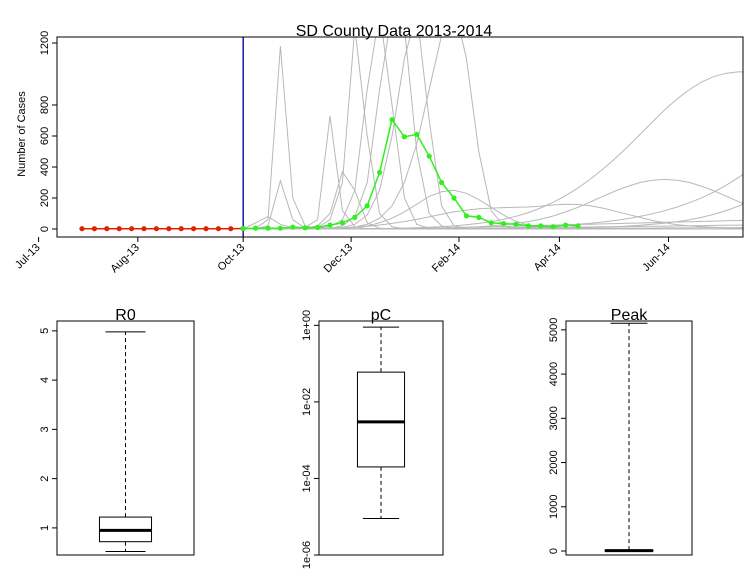 The width and height of the screenshot is (750, 586). Describe the element at coordinates (45, 136) in the screenshot. I see `y-tick-label: 600` at that location.